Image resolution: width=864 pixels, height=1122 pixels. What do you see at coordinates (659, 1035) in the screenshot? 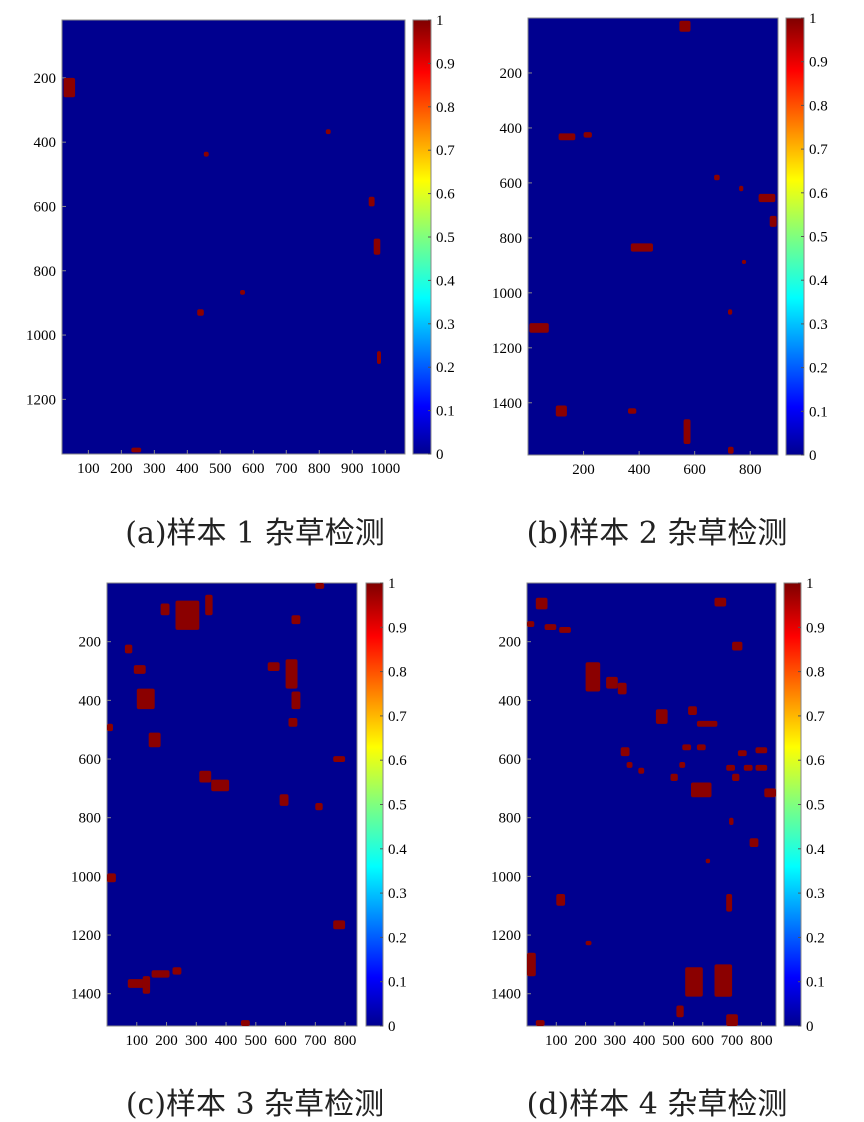
I see `x-tick-labels: 100 200 300 400 500 600 700 800` at bounding box center [659, 1035].